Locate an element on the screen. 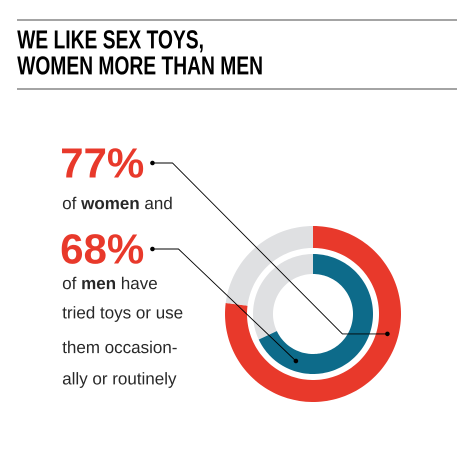 This screenshot has height=474, width=474. text: of men have is located at coordinates (109, 283).